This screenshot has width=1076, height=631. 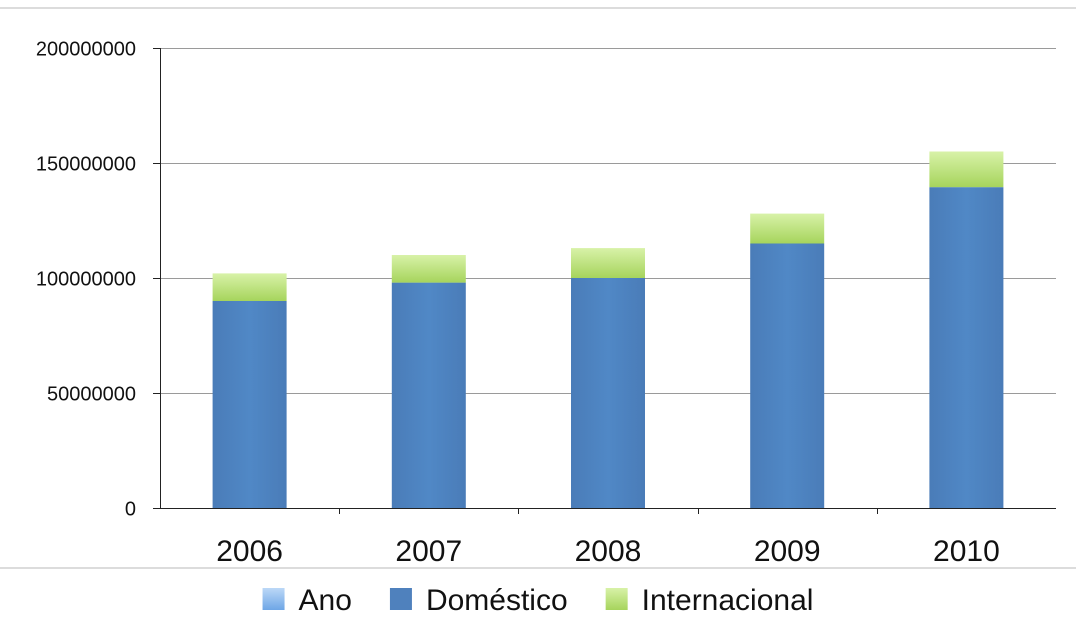 What do you see at coordinates (86, 50) in the screenshot?
I see `y-tick-label: 200000000` at bounding box center [86, 50].